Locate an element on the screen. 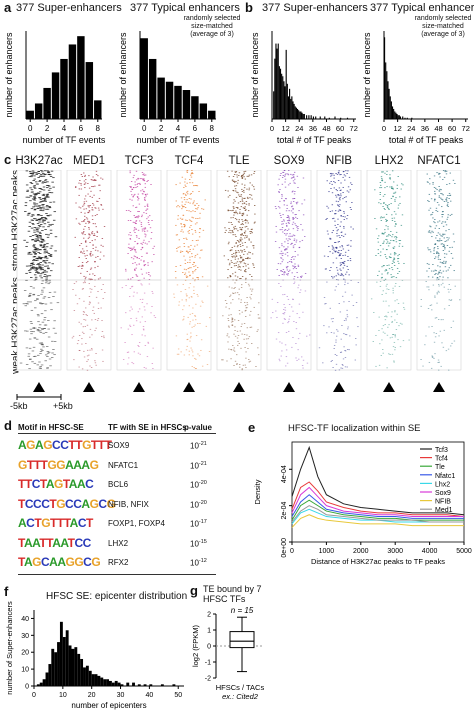 The height and width of the screenshot is (711, 474). motif-base: G is located at coordinates (46, 523).